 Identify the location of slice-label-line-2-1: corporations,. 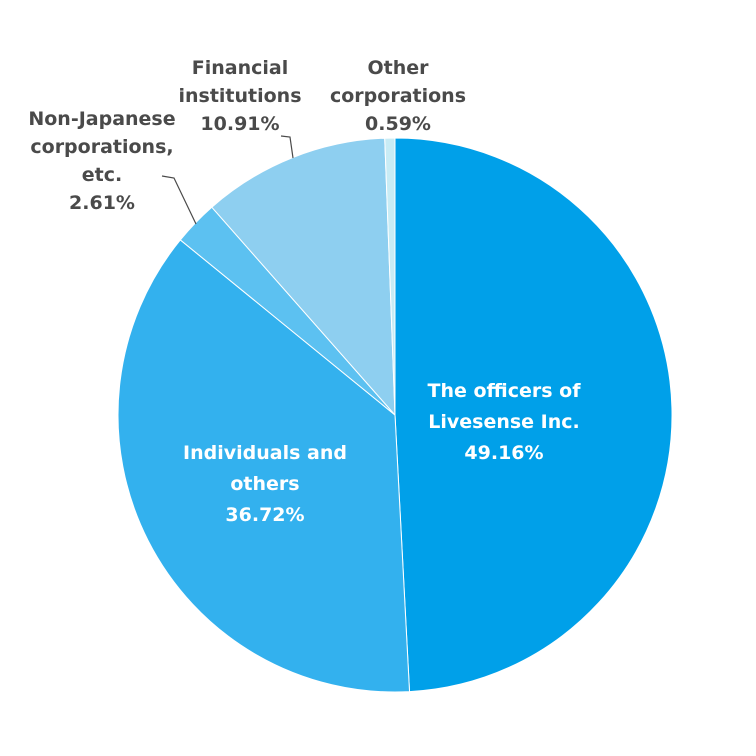
(101, 147).